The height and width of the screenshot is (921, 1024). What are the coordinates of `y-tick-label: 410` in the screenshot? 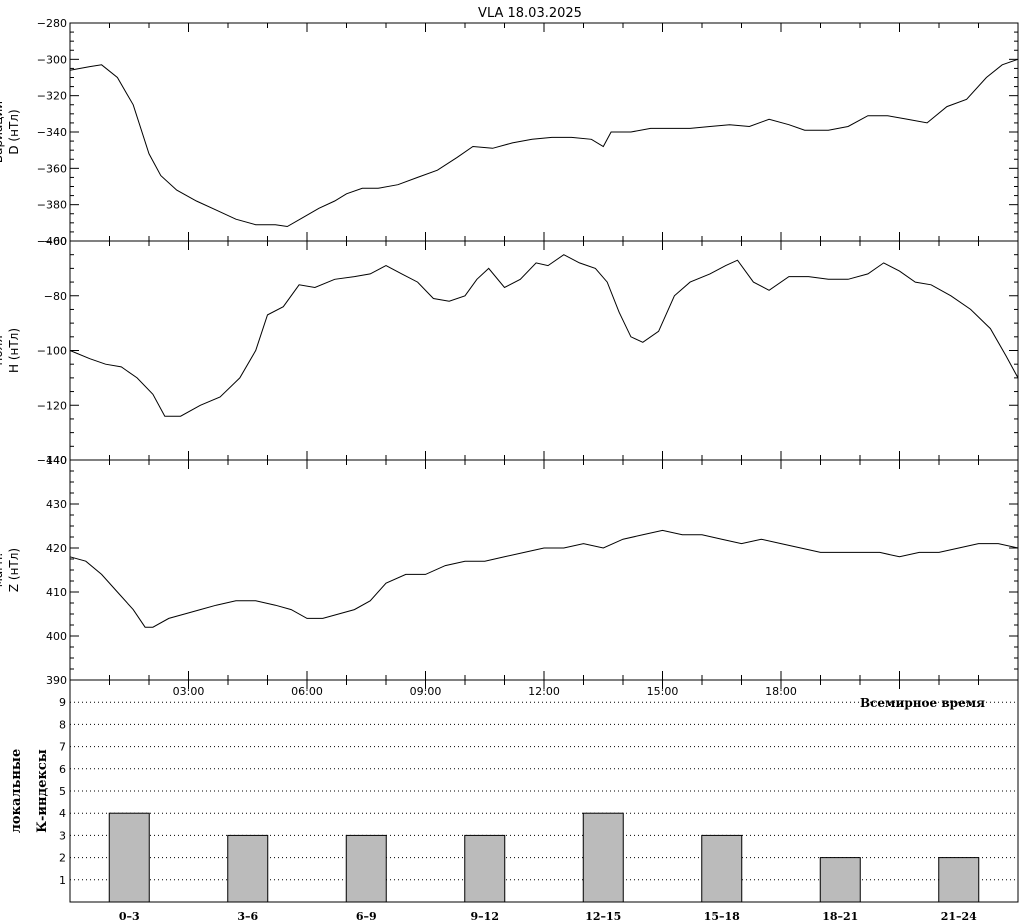 It's located at (56, 592).